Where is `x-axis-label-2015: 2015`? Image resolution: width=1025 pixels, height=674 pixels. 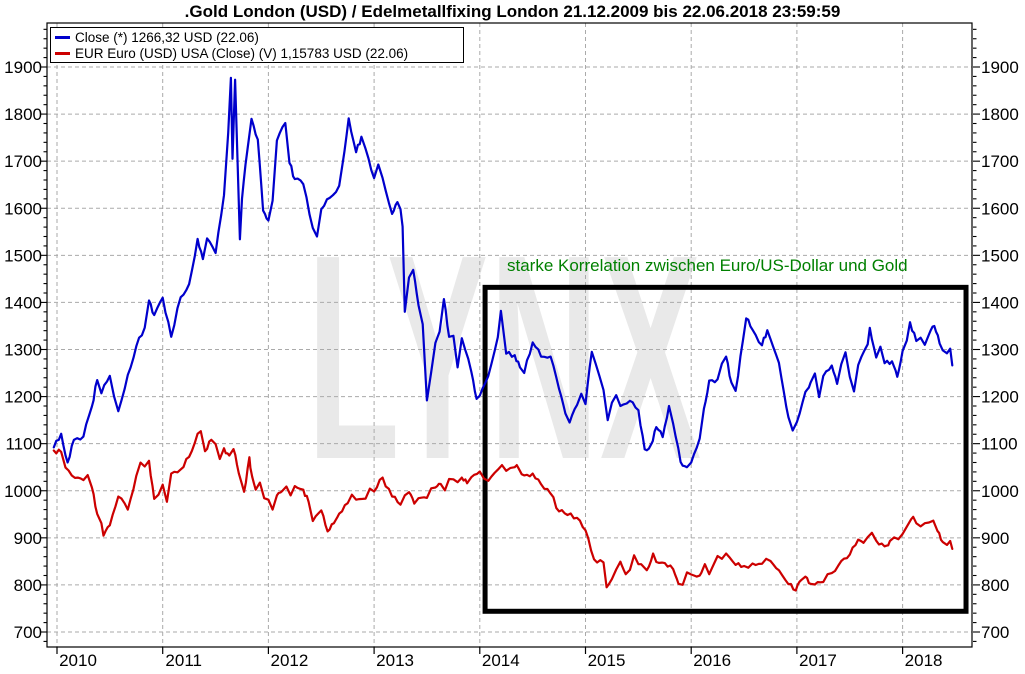 x-axis-label-2015: 2015 is located at coordinates (607, 660).